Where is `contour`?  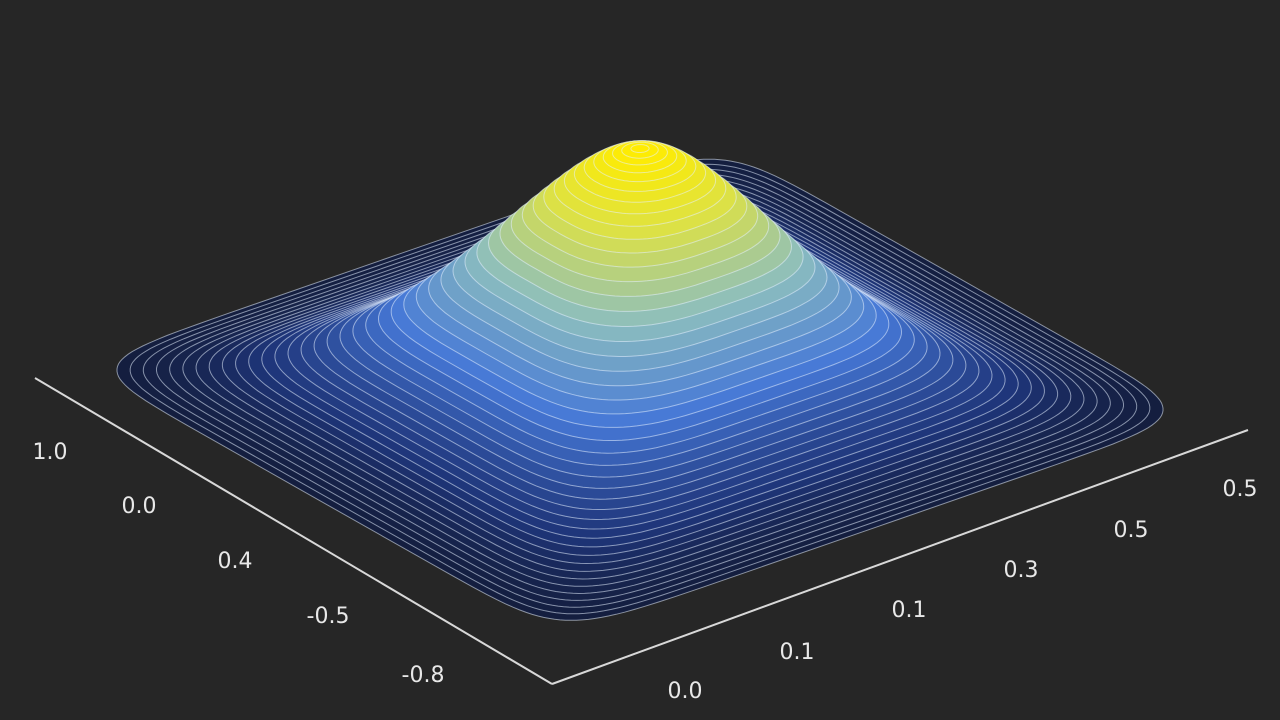
contour is located at coordinates (640, 148).